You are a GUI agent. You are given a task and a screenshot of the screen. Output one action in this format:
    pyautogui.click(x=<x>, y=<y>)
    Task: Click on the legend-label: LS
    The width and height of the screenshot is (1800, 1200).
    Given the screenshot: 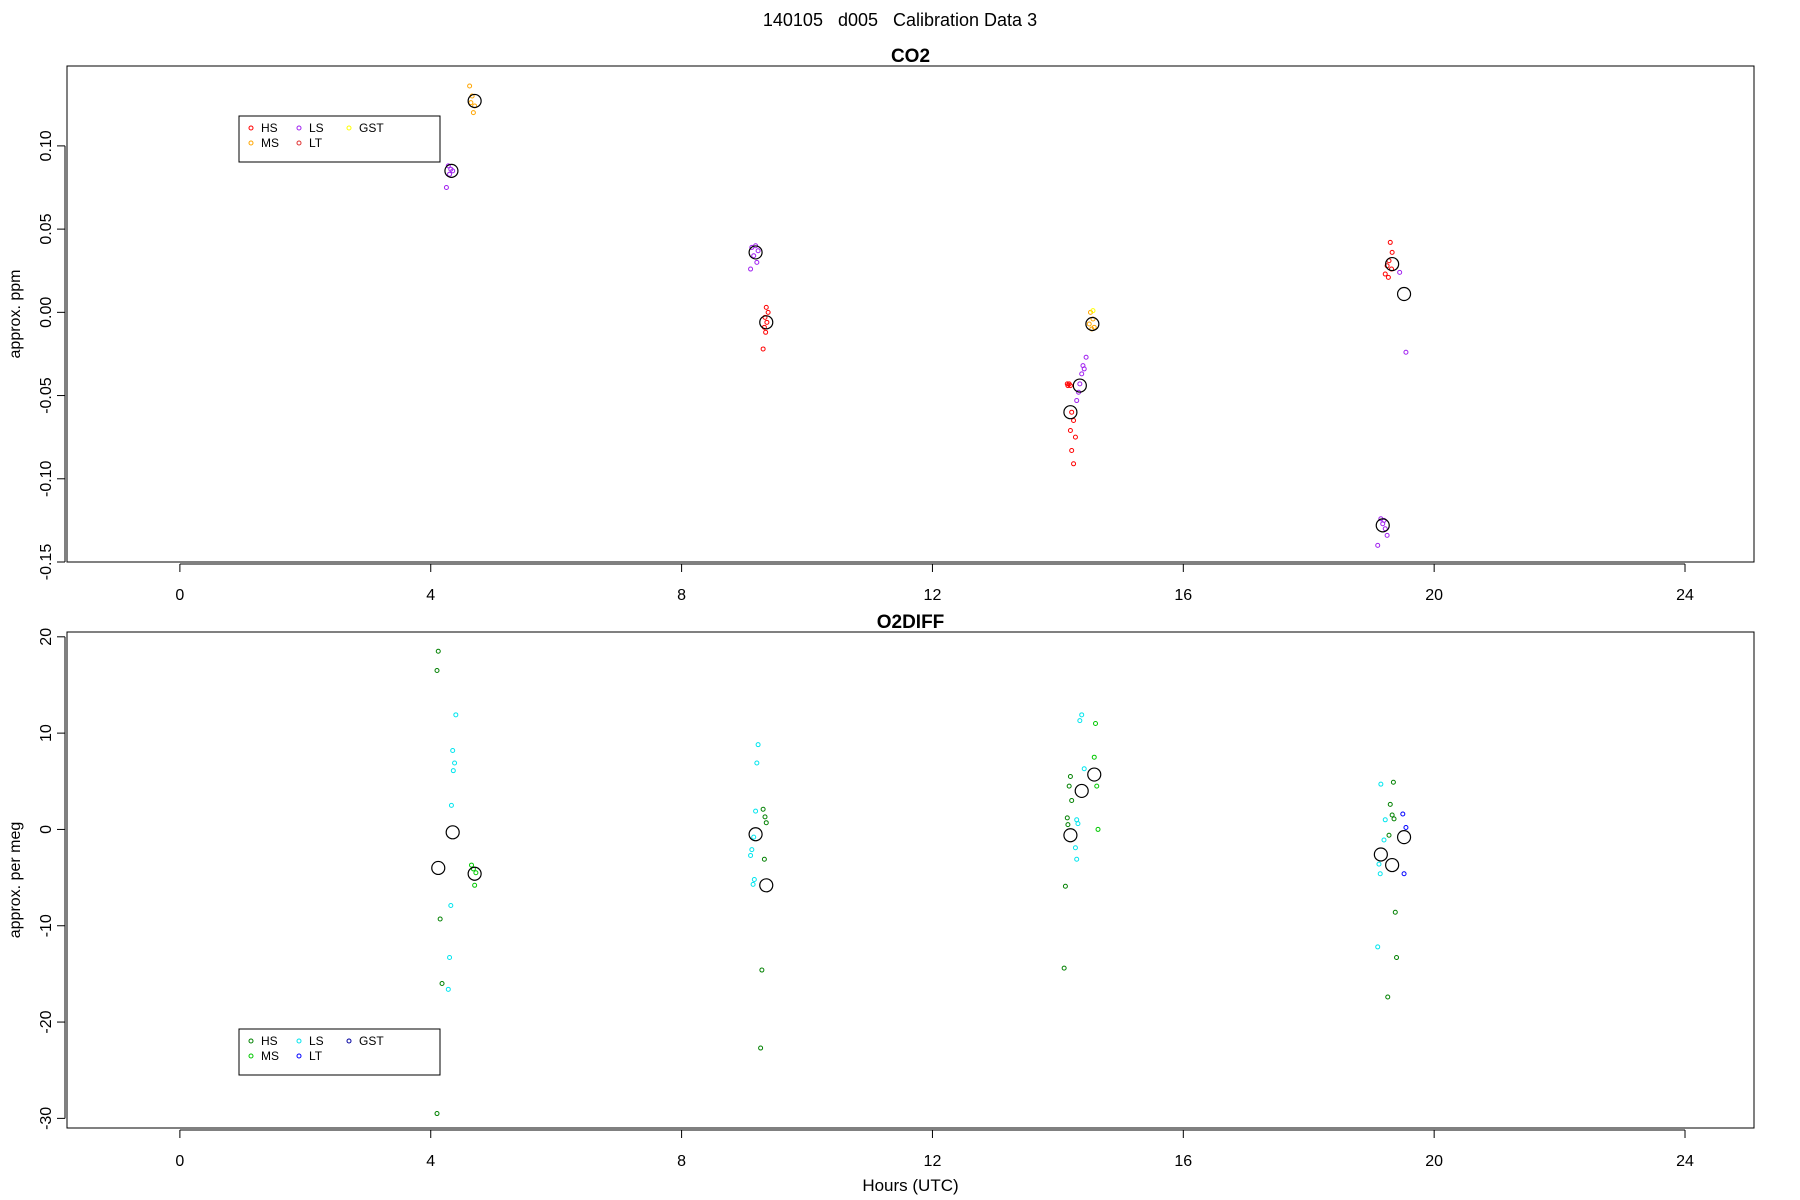 What is the action you would take?
    pyautogui.click(x=316, y=128)
    